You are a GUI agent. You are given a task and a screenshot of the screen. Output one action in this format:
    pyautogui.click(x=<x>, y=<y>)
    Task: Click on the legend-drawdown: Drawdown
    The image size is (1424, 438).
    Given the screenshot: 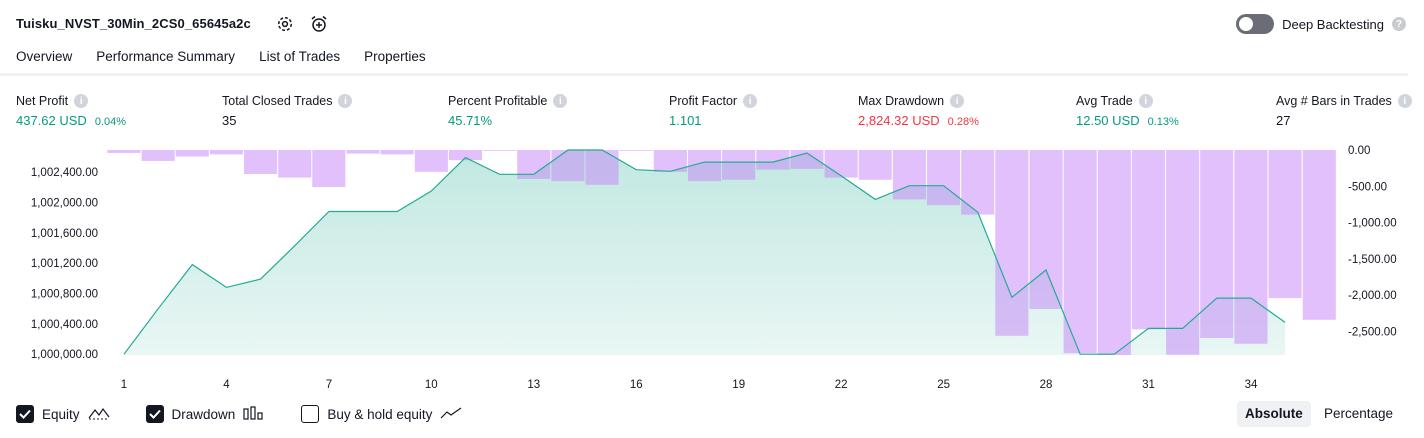 What is the action you would take?
    pyautogui.click(x=205, y=414)
    